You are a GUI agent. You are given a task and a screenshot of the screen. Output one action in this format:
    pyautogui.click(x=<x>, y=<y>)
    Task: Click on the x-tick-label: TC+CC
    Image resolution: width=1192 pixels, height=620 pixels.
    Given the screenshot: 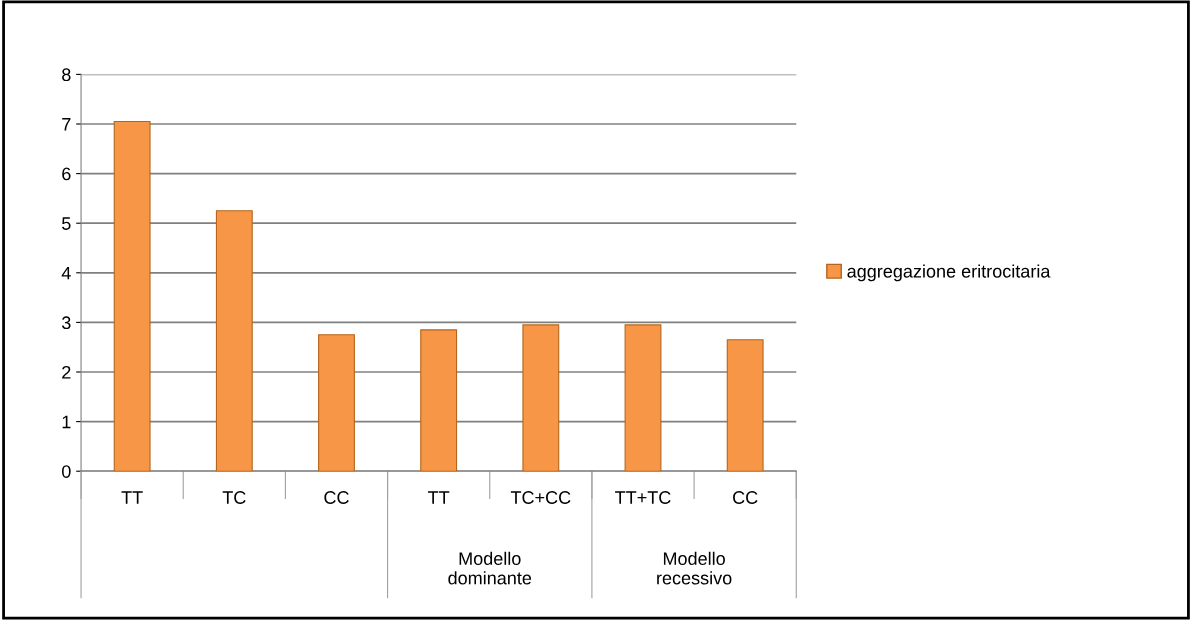 What is the action you would take?
    pyautogui.click(x=540, y=497)
    